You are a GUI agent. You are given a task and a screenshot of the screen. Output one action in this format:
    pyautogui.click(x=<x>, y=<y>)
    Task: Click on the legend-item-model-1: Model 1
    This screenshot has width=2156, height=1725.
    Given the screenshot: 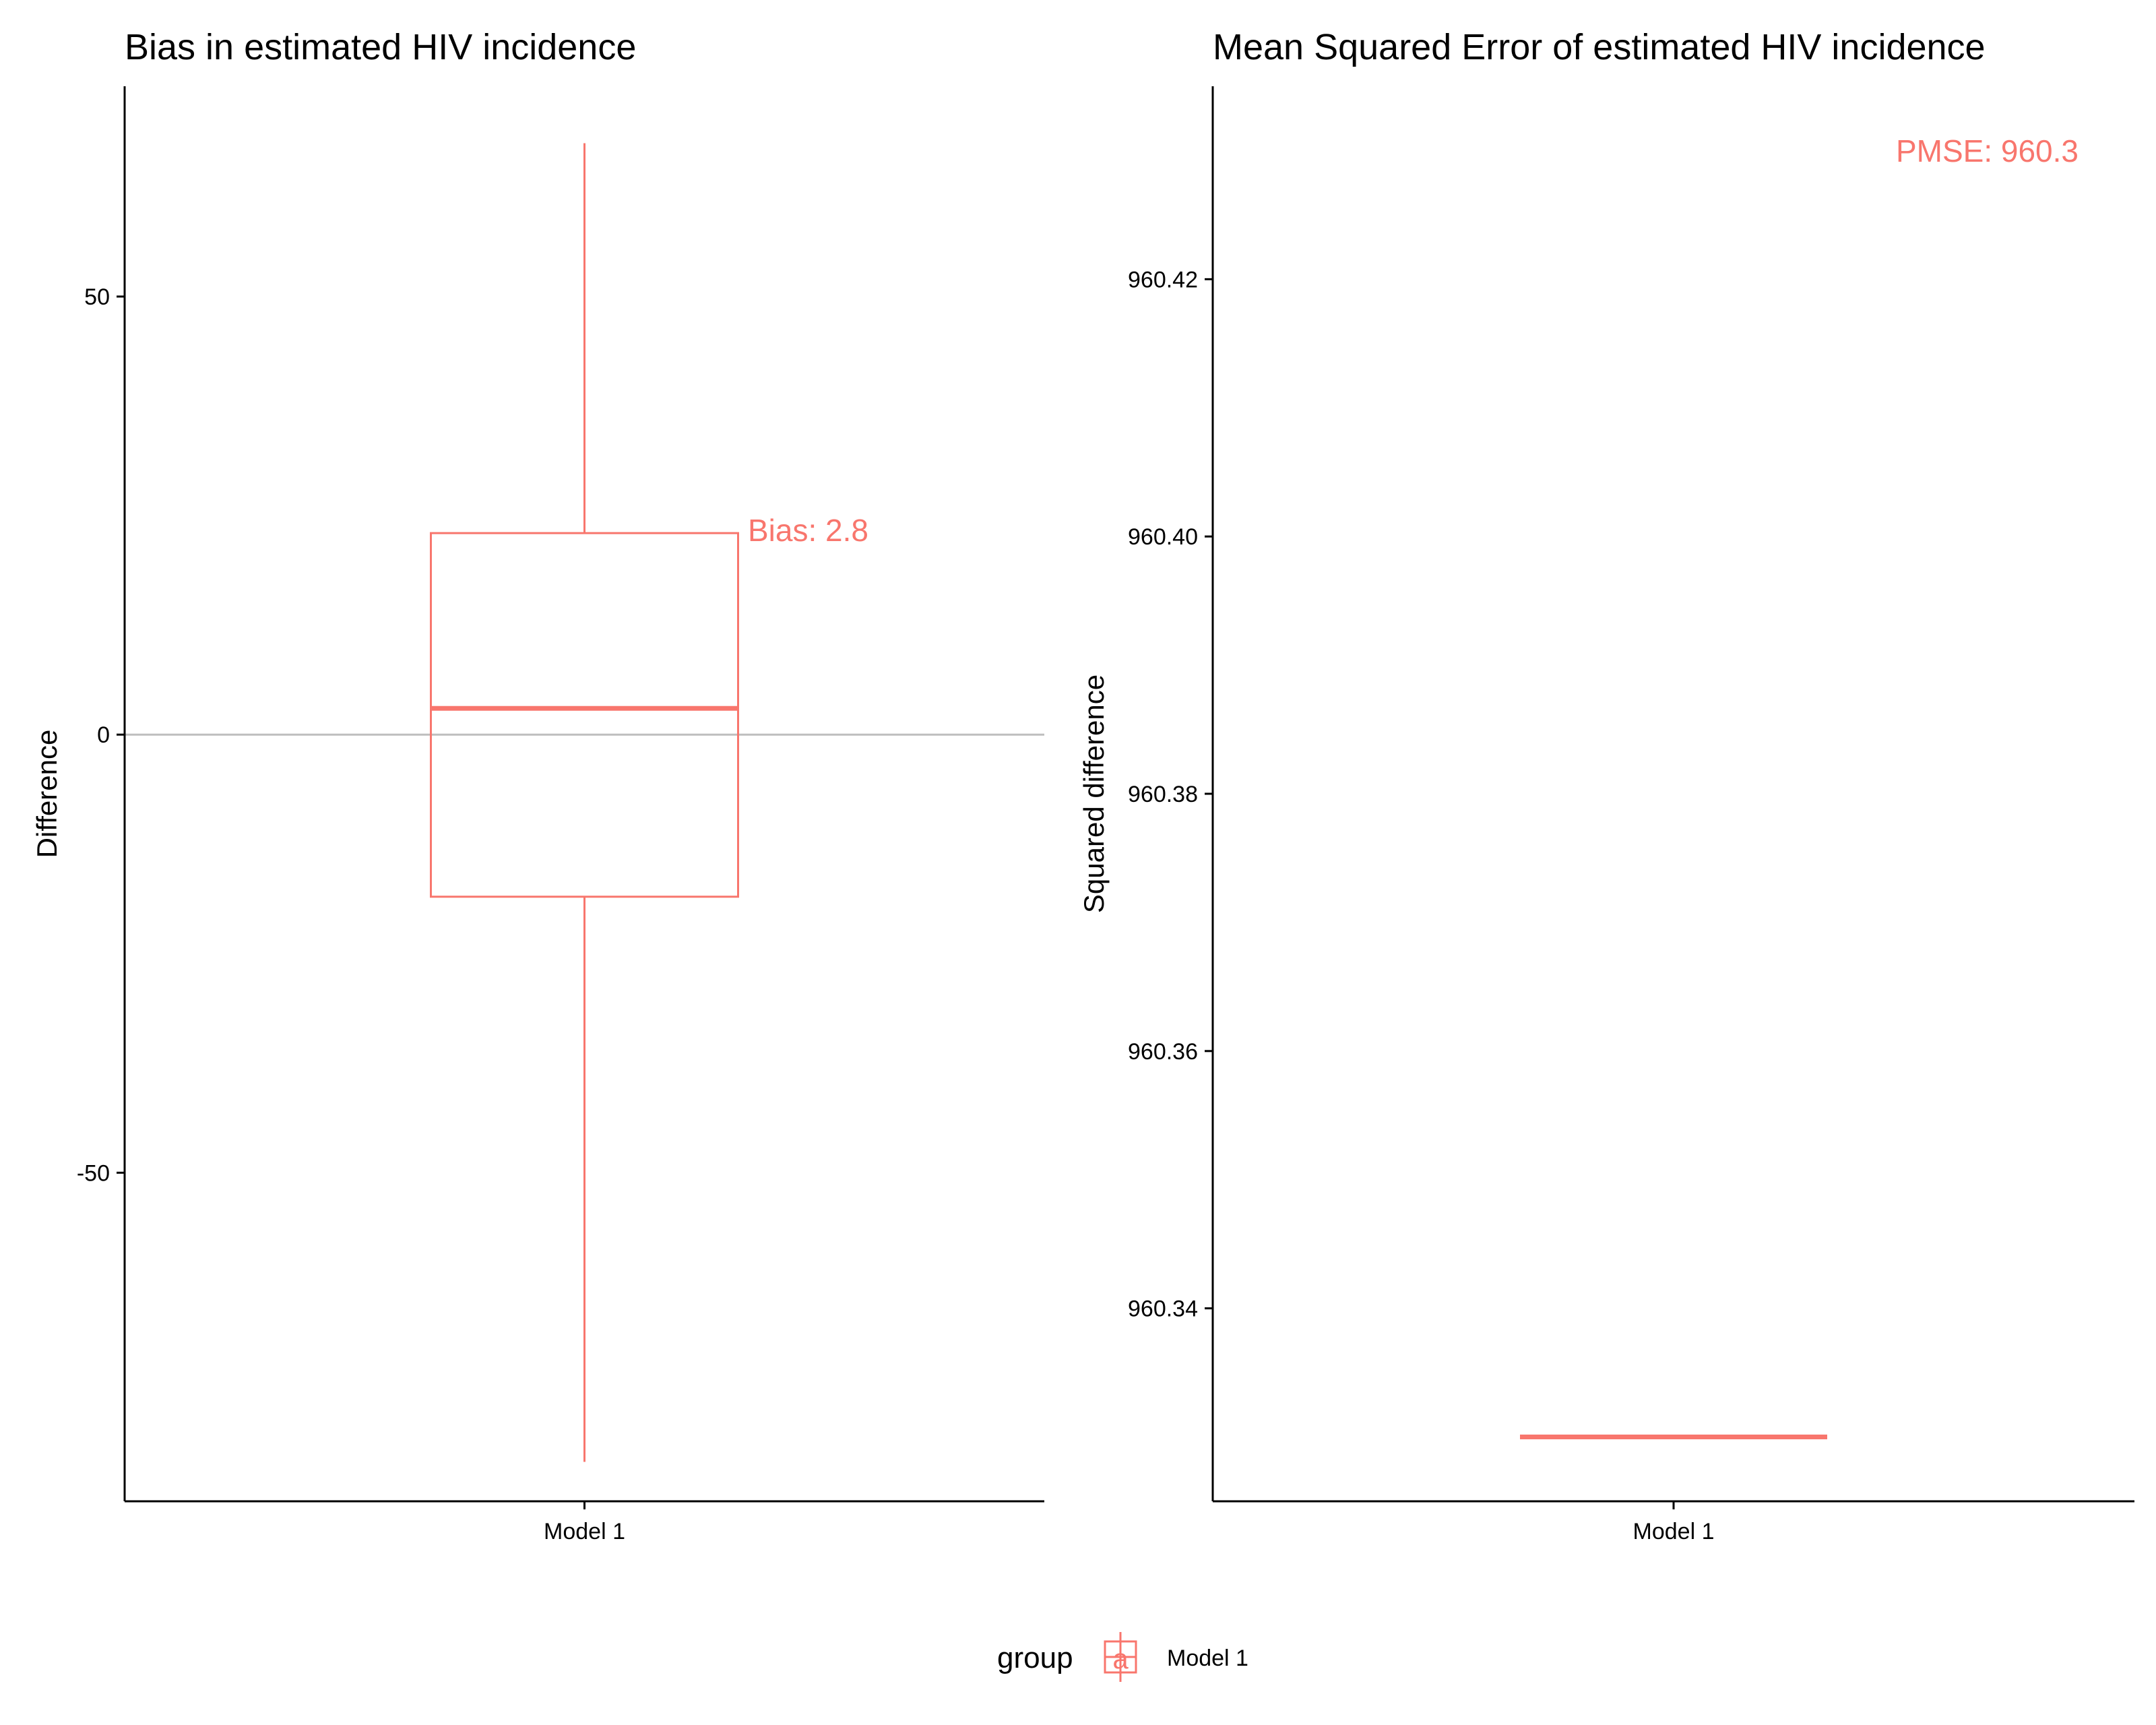 What is the action you would take?
    pyautogui.click(x=1207, y=1658)
    